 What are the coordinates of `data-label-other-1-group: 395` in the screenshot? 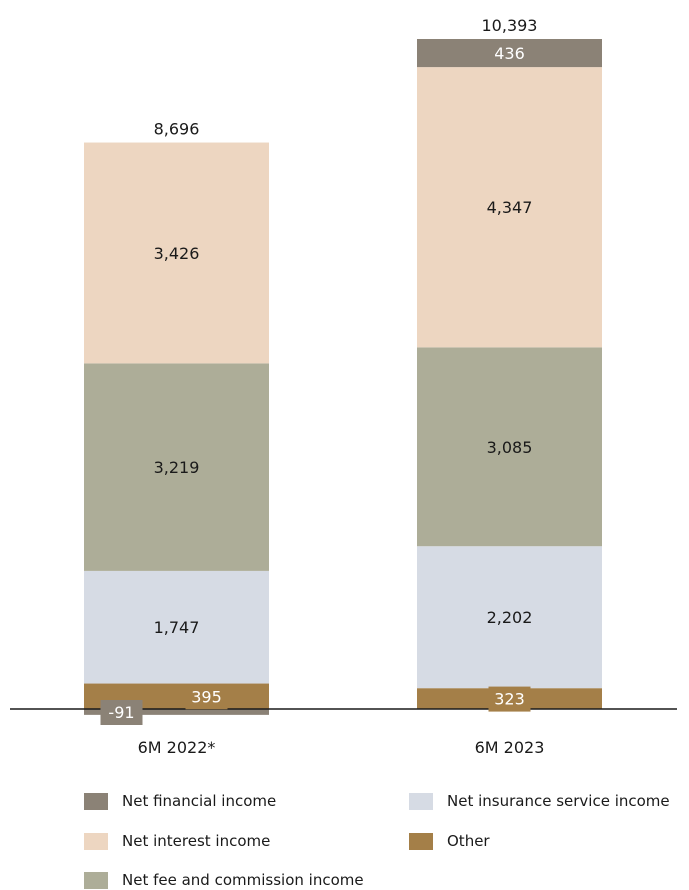 It's located at (206, 697).